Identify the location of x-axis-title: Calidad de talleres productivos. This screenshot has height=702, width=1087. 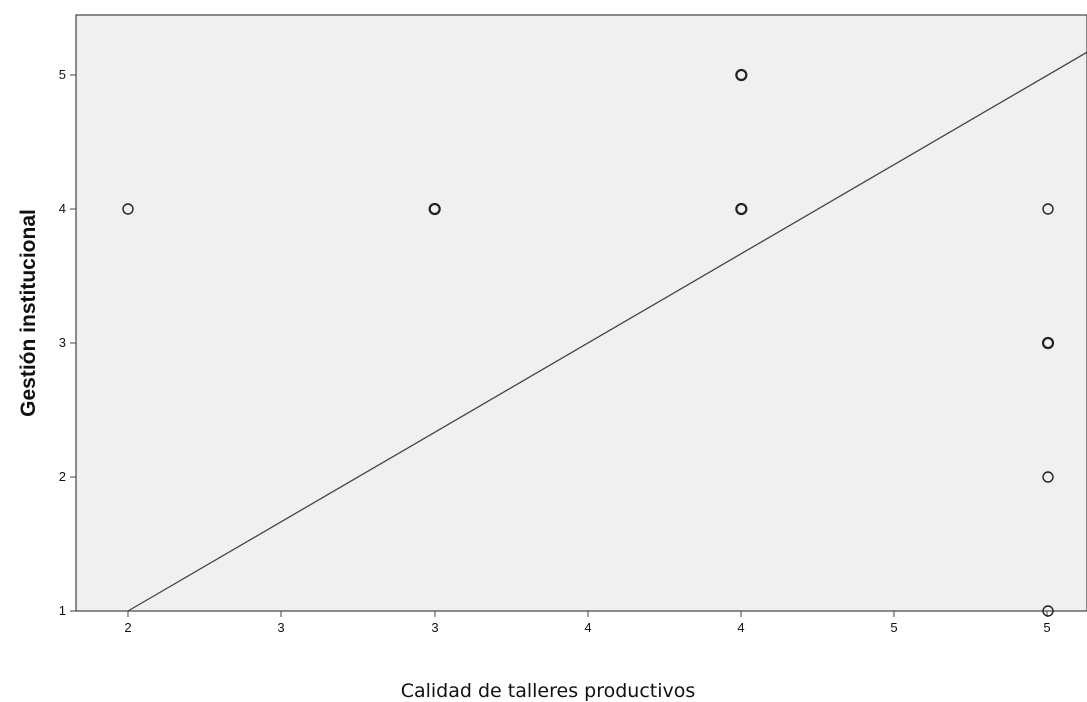
(548, 691).